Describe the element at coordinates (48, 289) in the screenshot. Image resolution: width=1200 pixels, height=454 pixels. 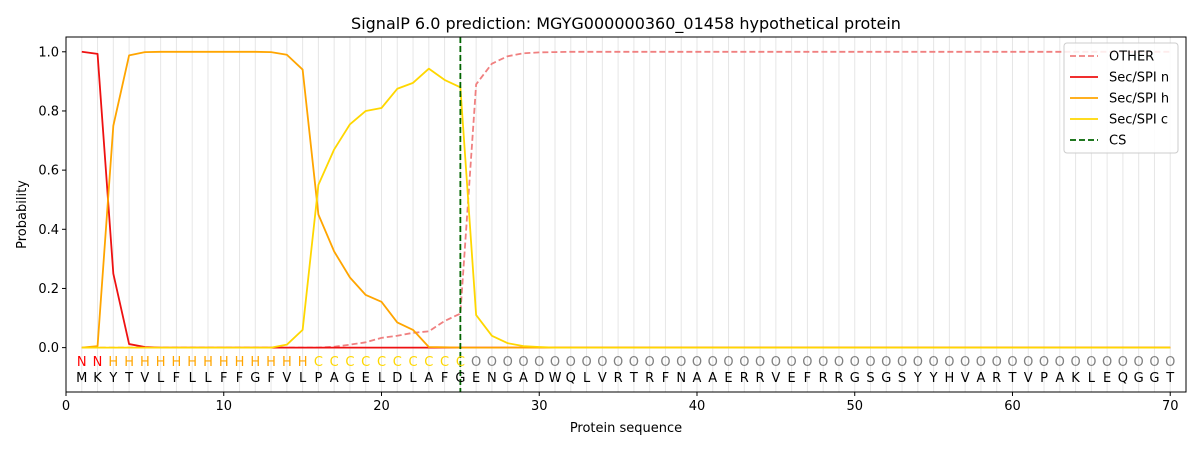
I see `y-tick-label: 0.2` at that location.